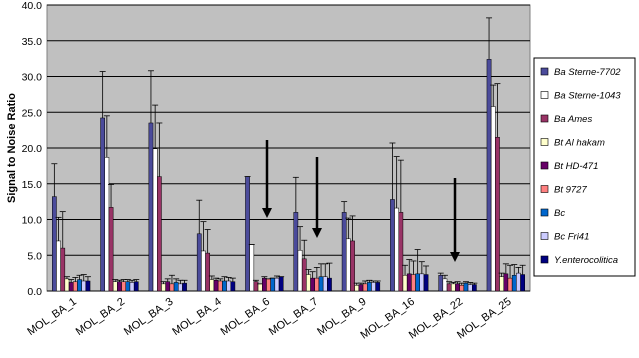  Describe the element at coordinates (587, 72) in the screenshot. I see `legend-label: Ba Sterne-7702` at that location.